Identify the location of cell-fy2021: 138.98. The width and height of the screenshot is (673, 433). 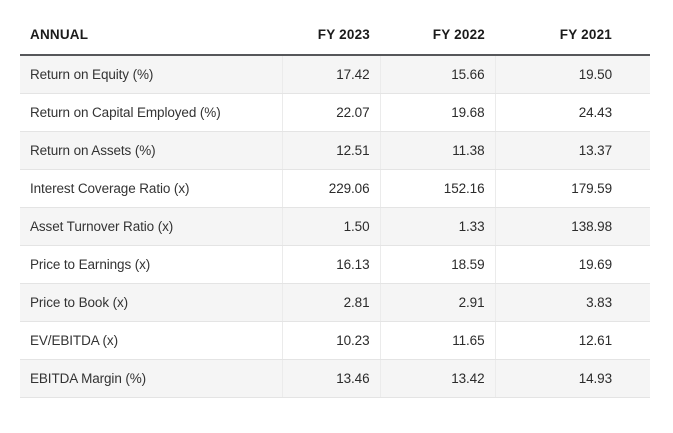
(572, 226).